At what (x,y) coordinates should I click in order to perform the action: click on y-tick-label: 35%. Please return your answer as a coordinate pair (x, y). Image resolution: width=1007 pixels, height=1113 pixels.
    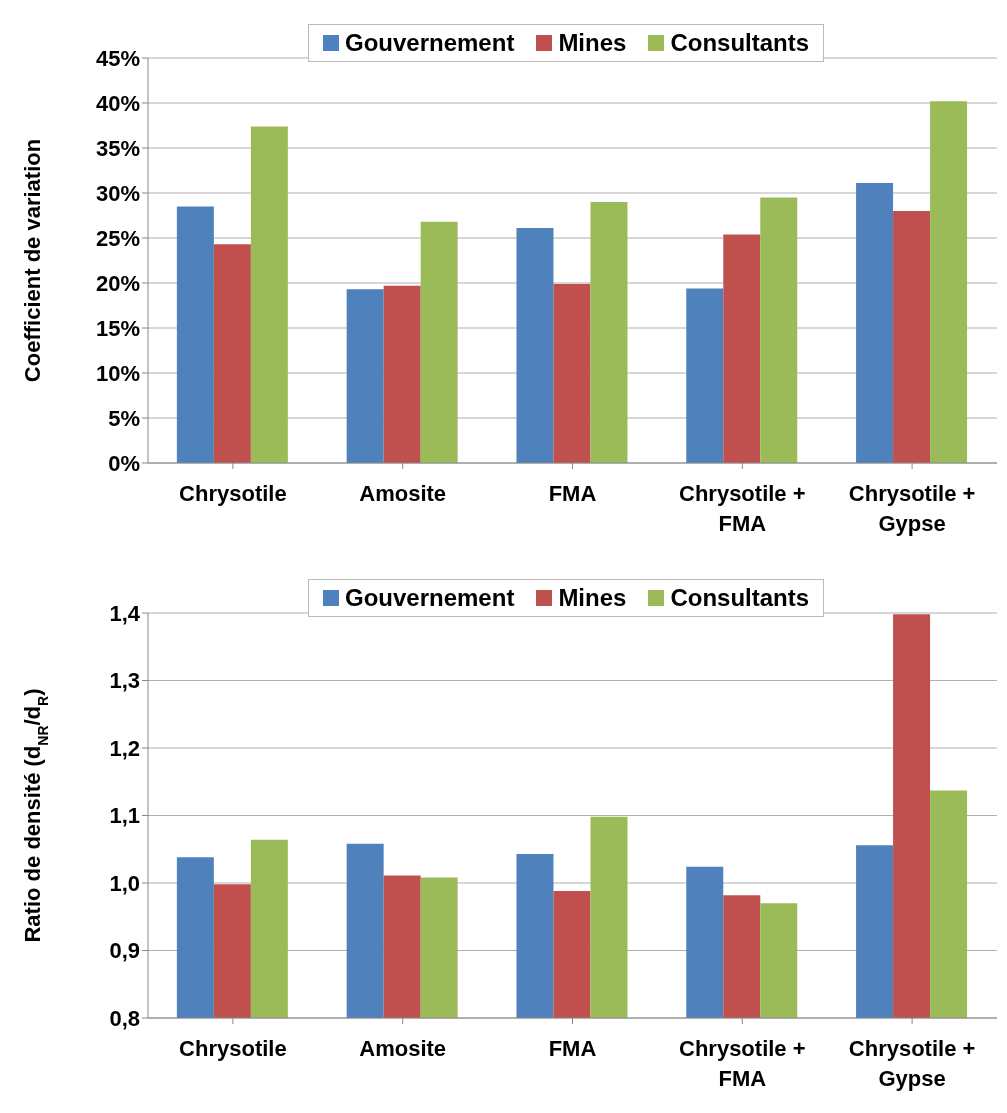
    Looking at the image, I should click on (117, 148).